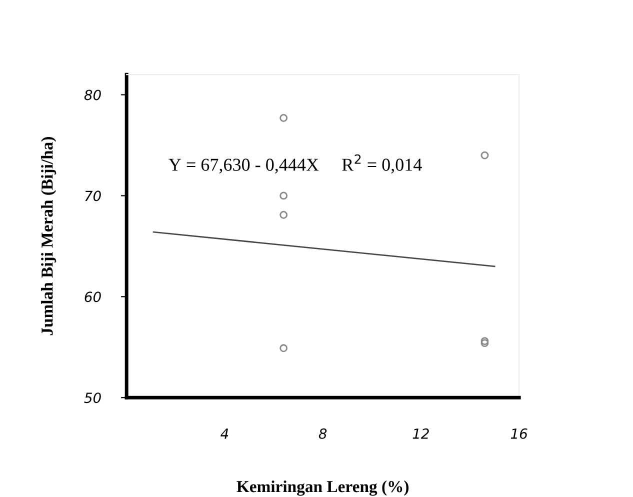 The image size is (633, 497). What do you see at coordinates (519, 433) in the screenshot?
I see `x-tick-label: 16` at bounding box center [519, 433].